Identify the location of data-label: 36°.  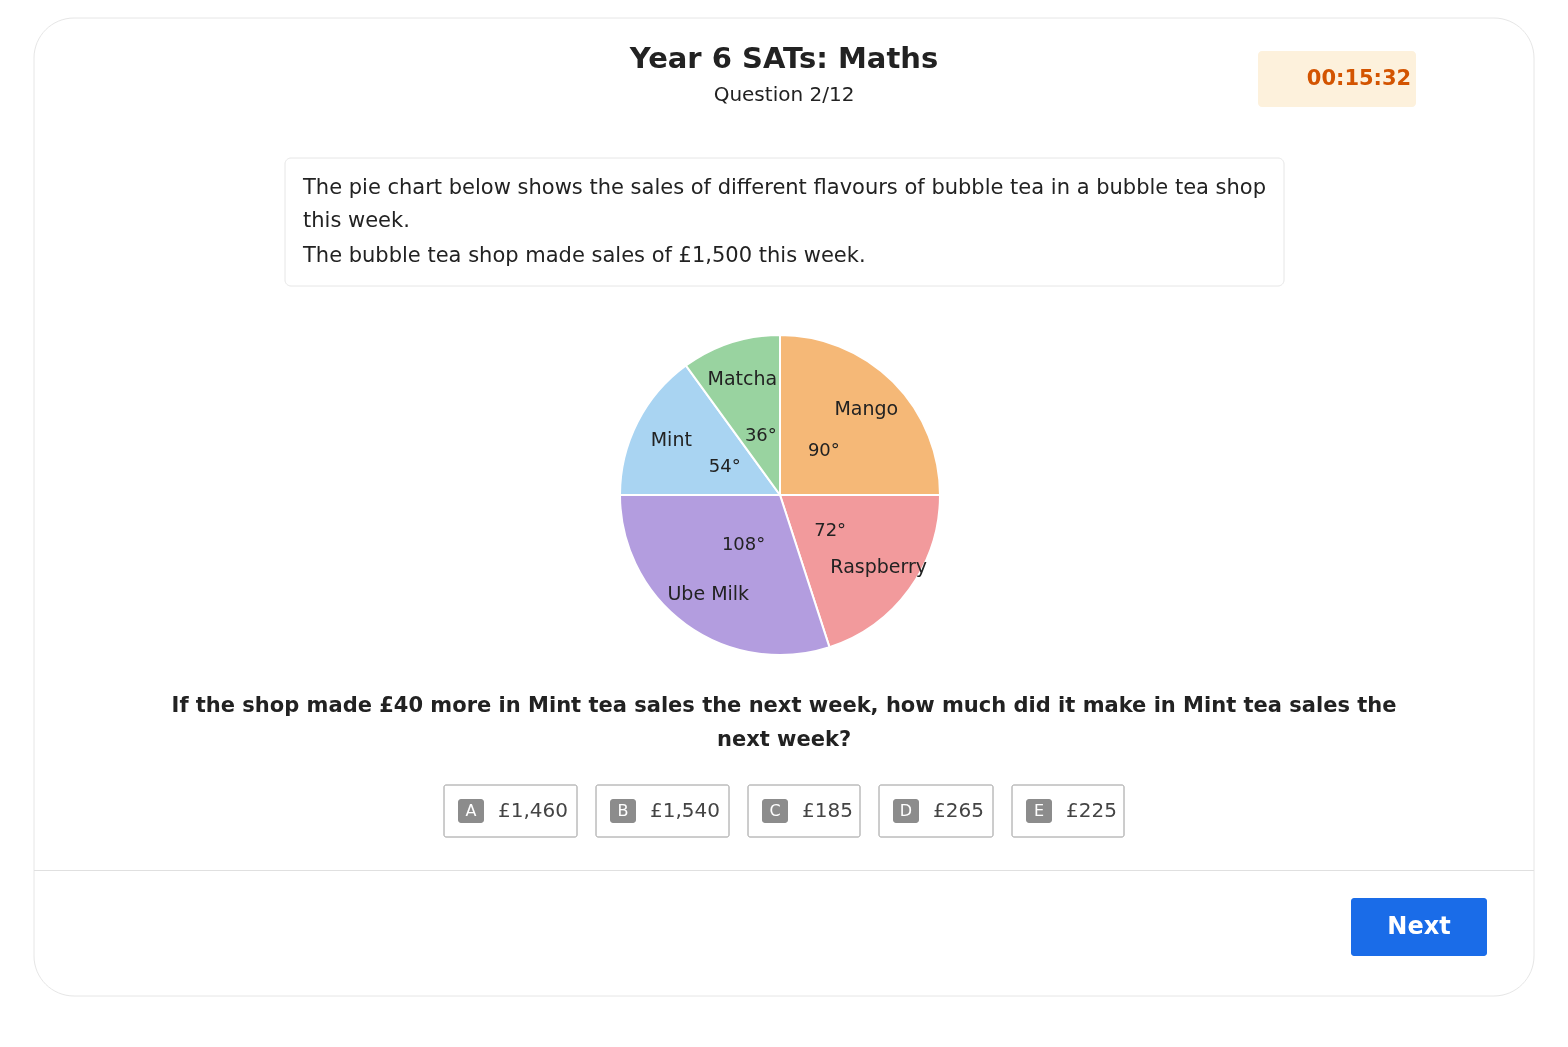
(760, 435).